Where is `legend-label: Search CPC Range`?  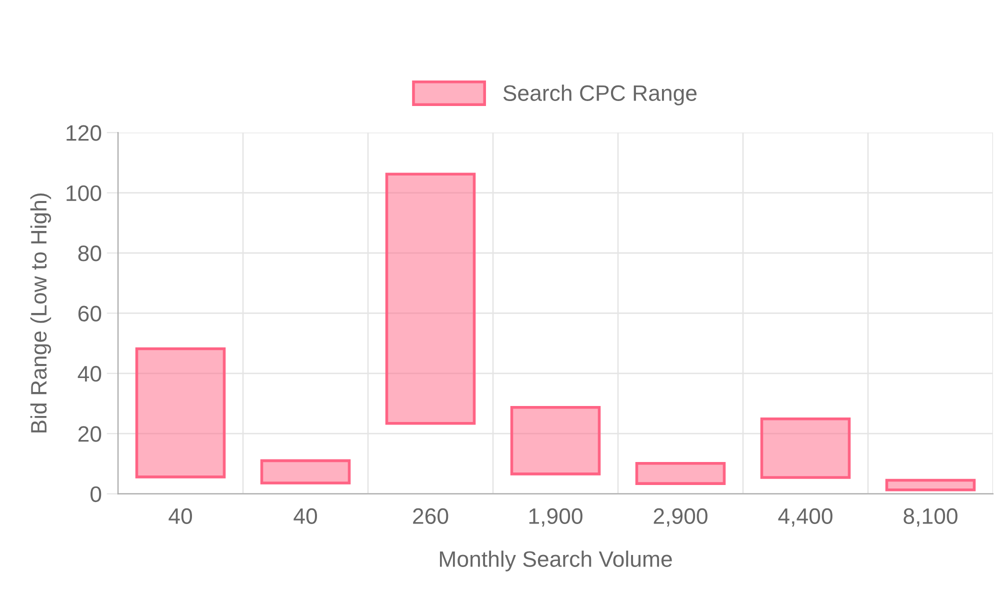
legend-label: Search CPC Range is located at coordinates (600, 95).